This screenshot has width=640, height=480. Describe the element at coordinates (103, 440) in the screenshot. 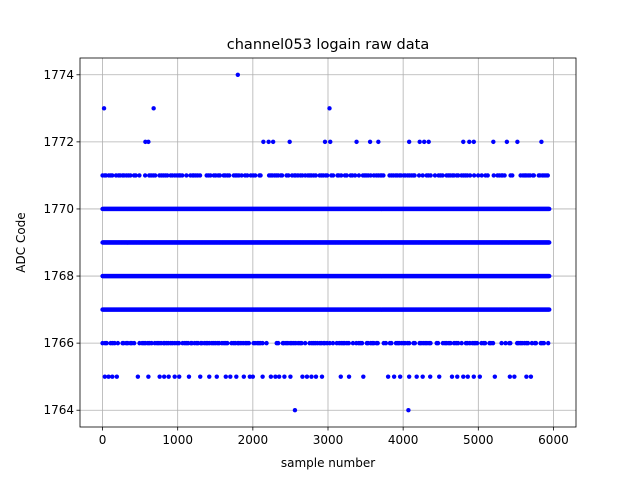

I see `x-tick-label: 0` at that location.